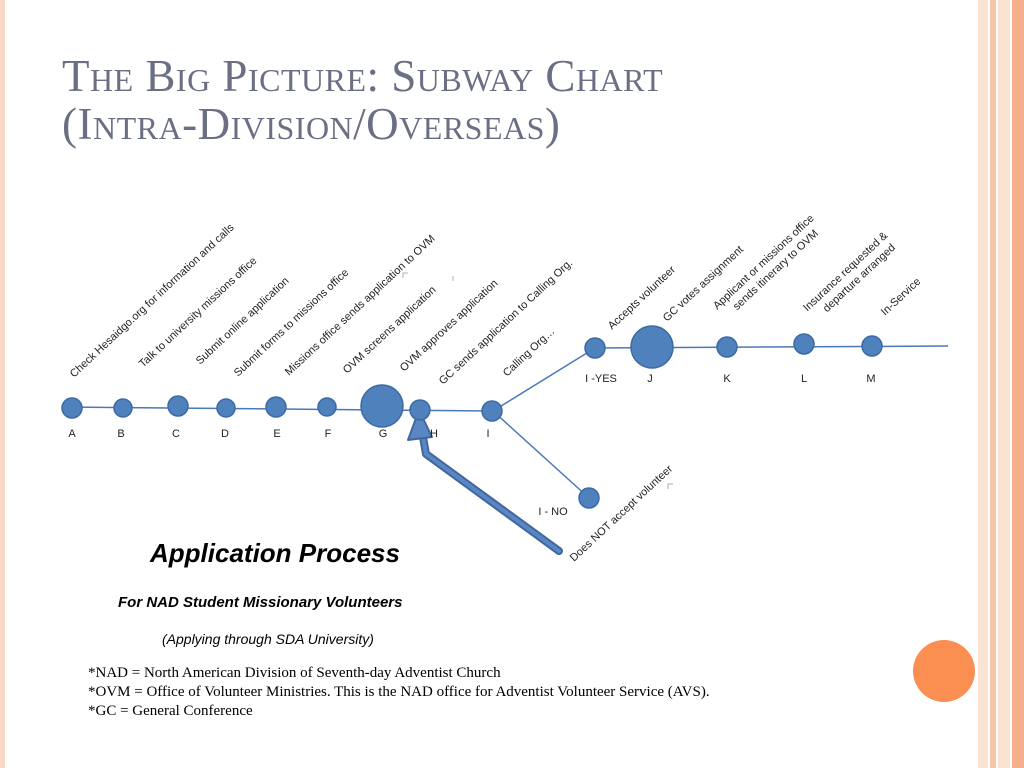 This screenshot has width=1024, height=768. I want to click on stop-h, so click(420, 410).